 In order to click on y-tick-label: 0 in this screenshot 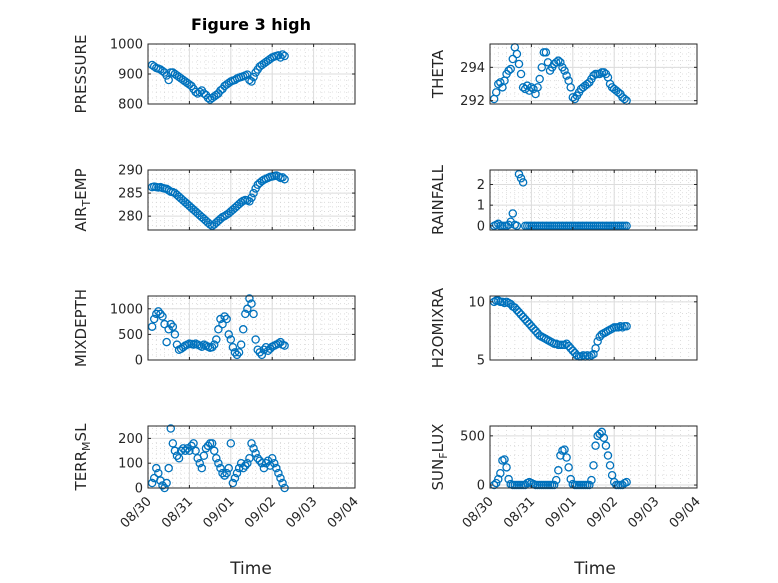, I will do `click(139, 489)`.